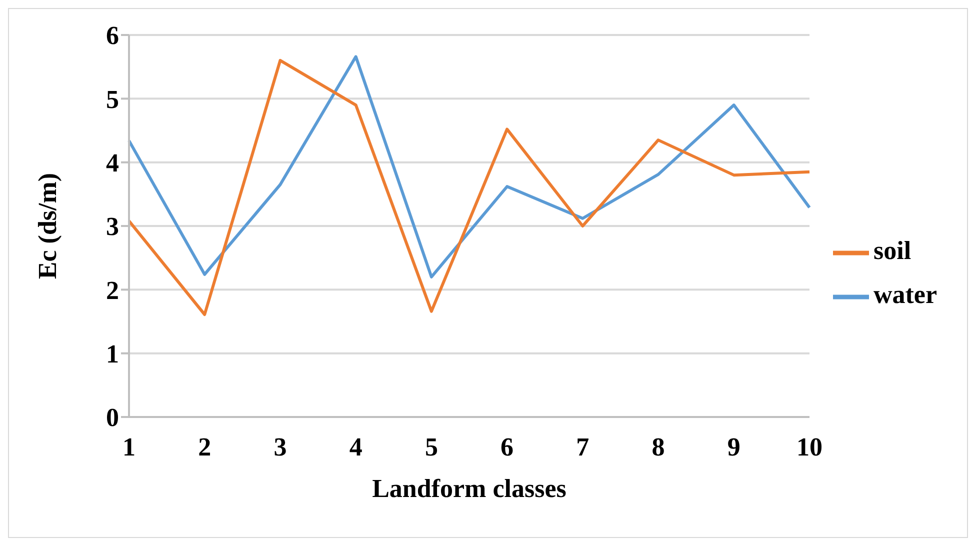 The width and height of the screenshot is (972, 540). I want to click on x-tick-label: 9, so click(733, 447).